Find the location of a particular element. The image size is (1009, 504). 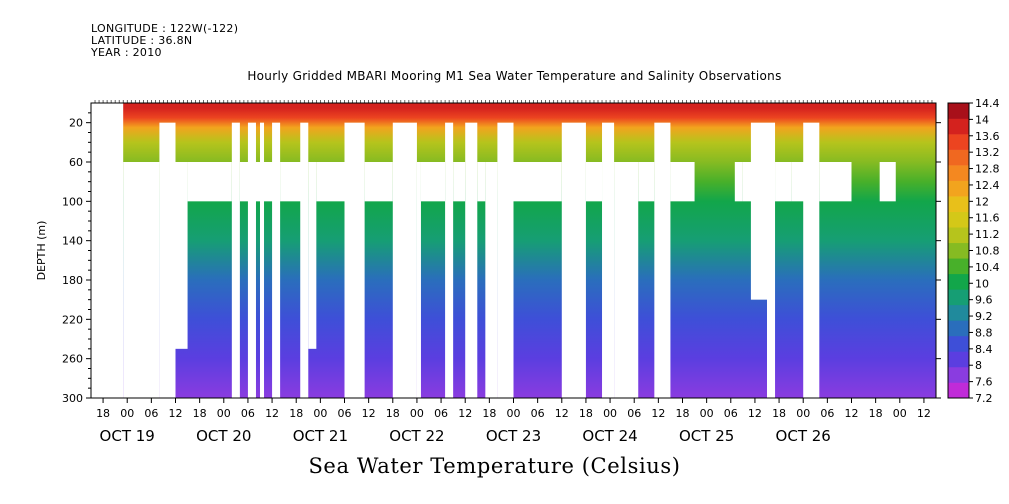

colorbar-label: 13.6 is located at coordinates (987, 136).